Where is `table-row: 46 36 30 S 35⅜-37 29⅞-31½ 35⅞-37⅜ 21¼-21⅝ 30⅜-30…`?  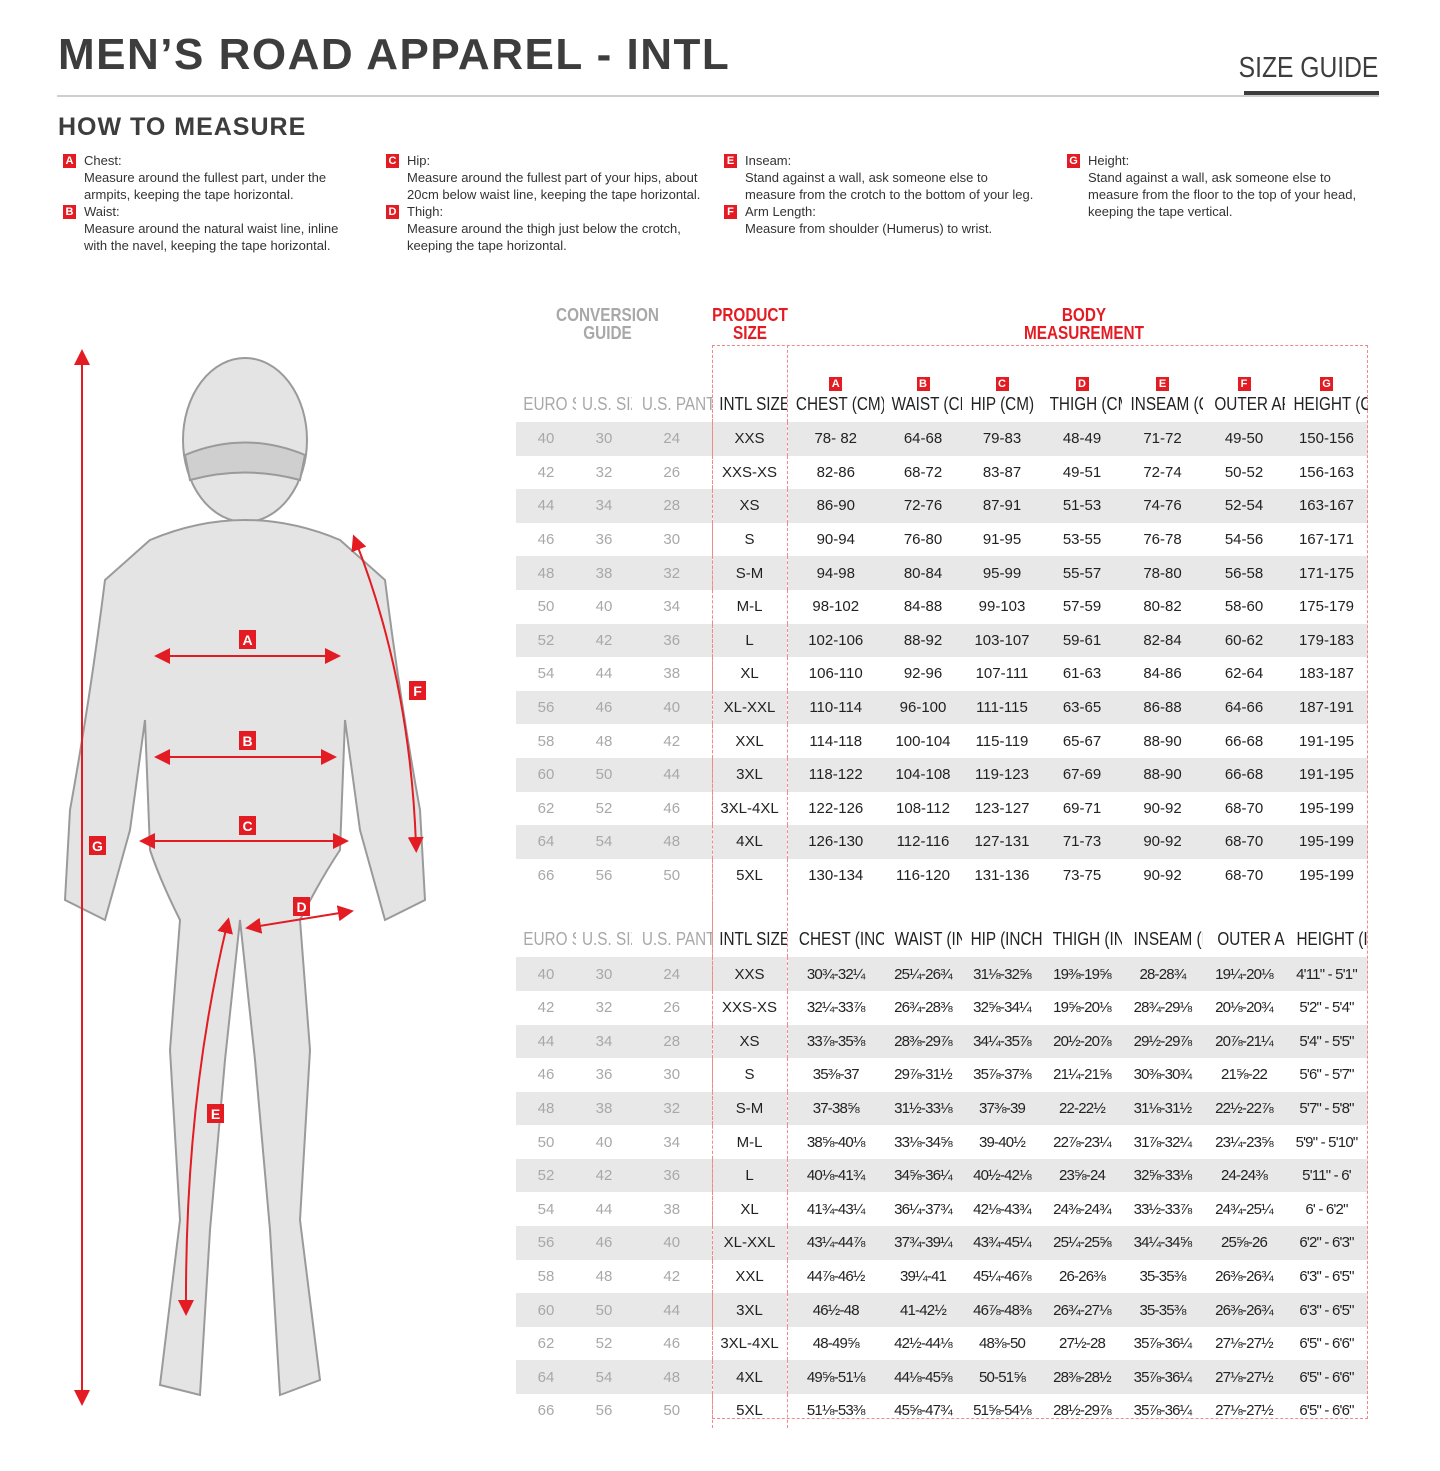 table-row: 46 36 30 S 35⅜-37 29⅞-31½ 35⅞-37⅜ 21¼-21⅝ 30⅜-30… is located at coordinates (942, 1075).